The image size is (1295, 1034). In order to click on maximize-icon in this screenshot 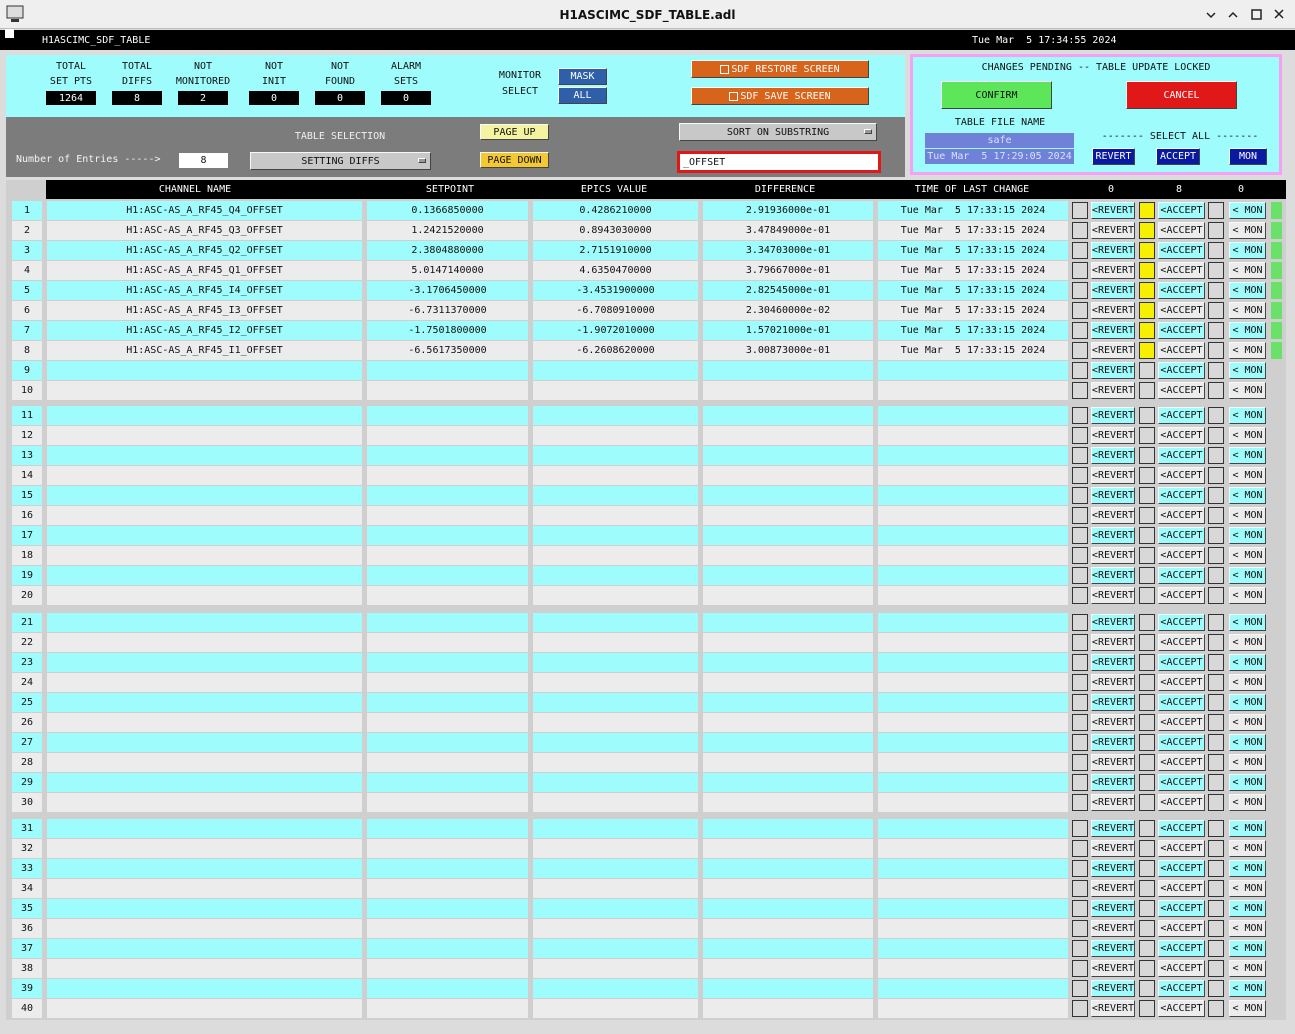, I will do `click(1233, 14)`.